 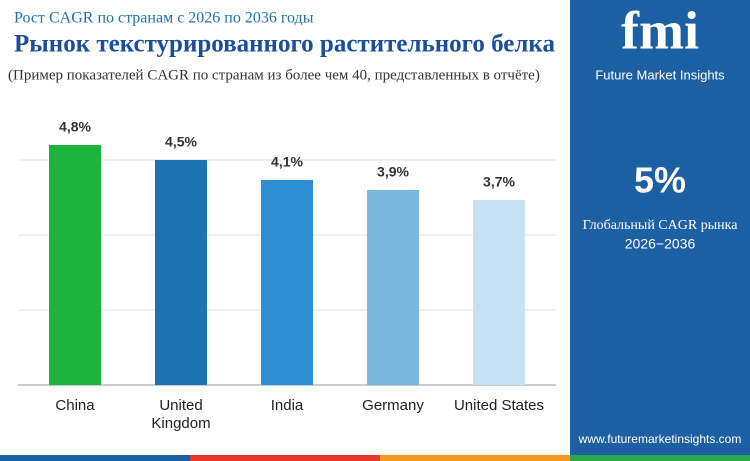 I want to click on data-label: 3,9%, so click(x=393, y=172).